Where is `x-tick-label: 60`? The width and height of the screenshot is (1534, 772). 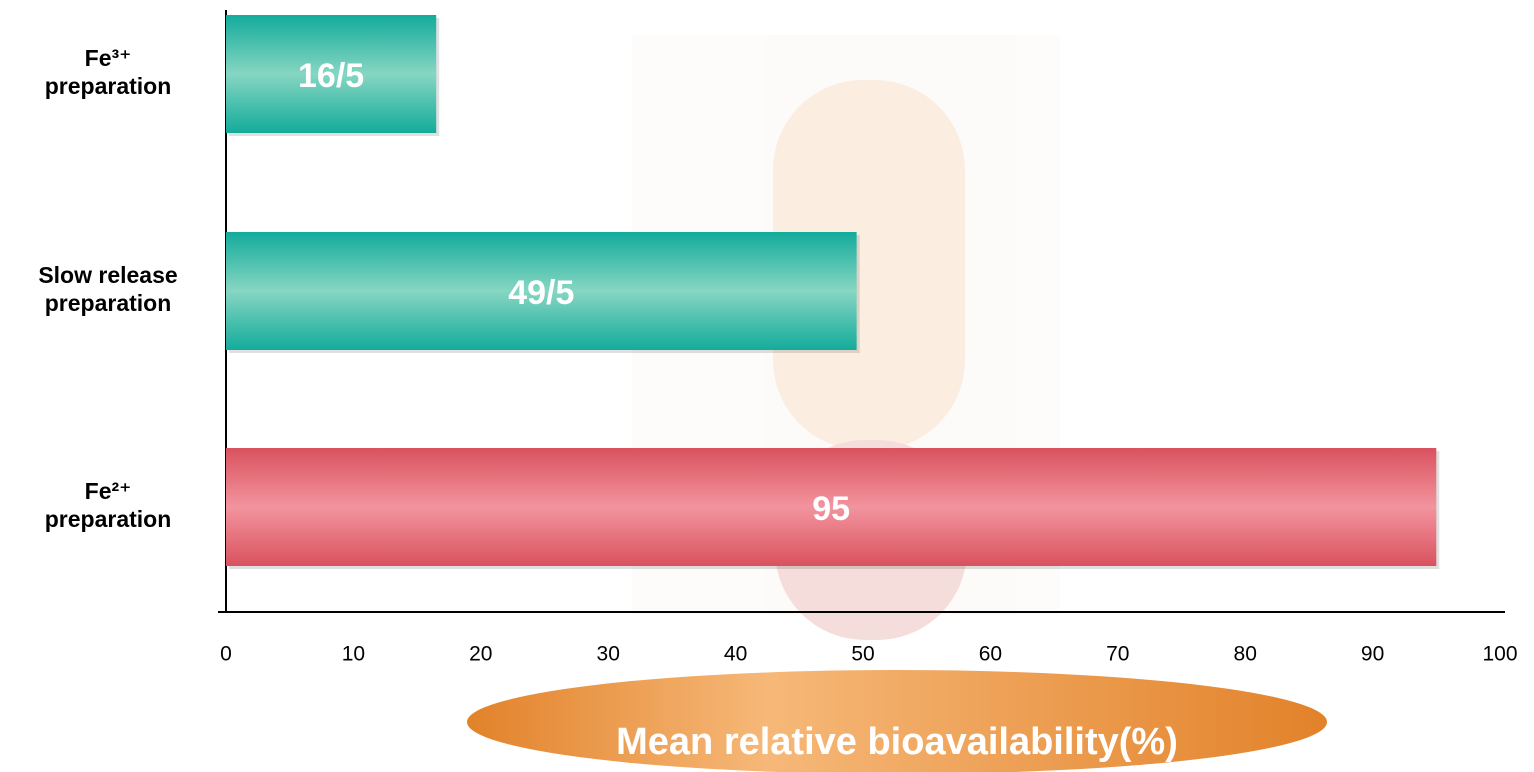
x-tick-label: 60 is located at coordinates (990, 654).